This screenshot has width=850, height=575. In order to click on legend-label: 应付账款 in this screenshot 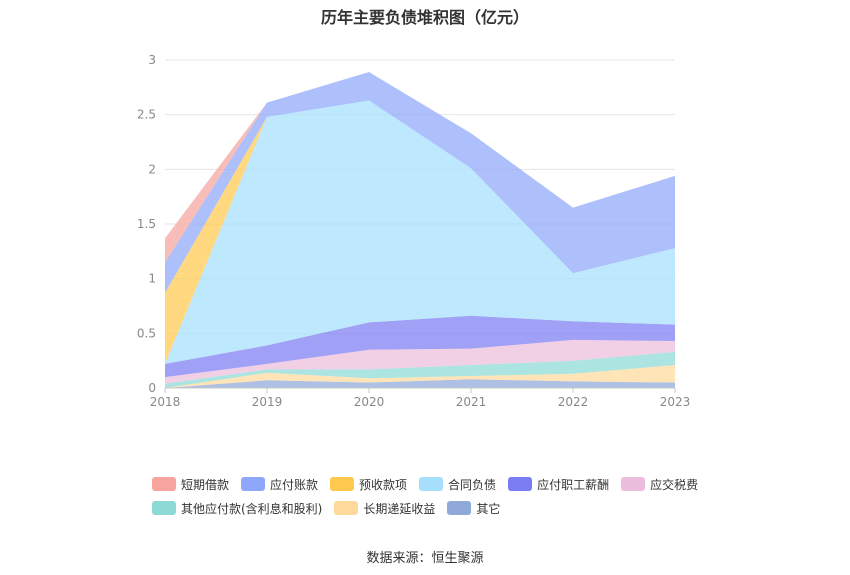, I will do `click(294, 484)`.